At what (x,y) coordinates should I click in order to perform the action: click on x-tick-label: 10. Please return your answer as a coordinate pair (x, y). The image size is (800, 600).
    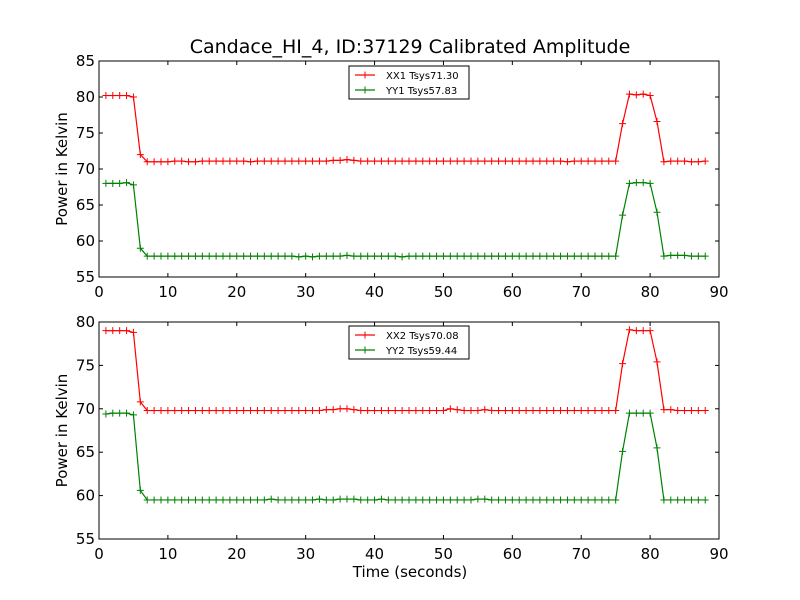
    Looking at the image, I should click on (167, 292).